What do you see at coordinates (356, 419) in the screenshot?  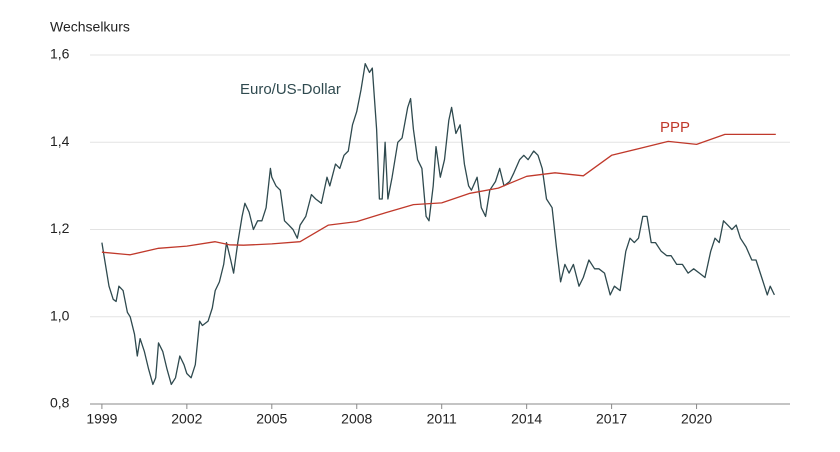 I see `x-tick-label: 2008` at bounding box center [356, 419].